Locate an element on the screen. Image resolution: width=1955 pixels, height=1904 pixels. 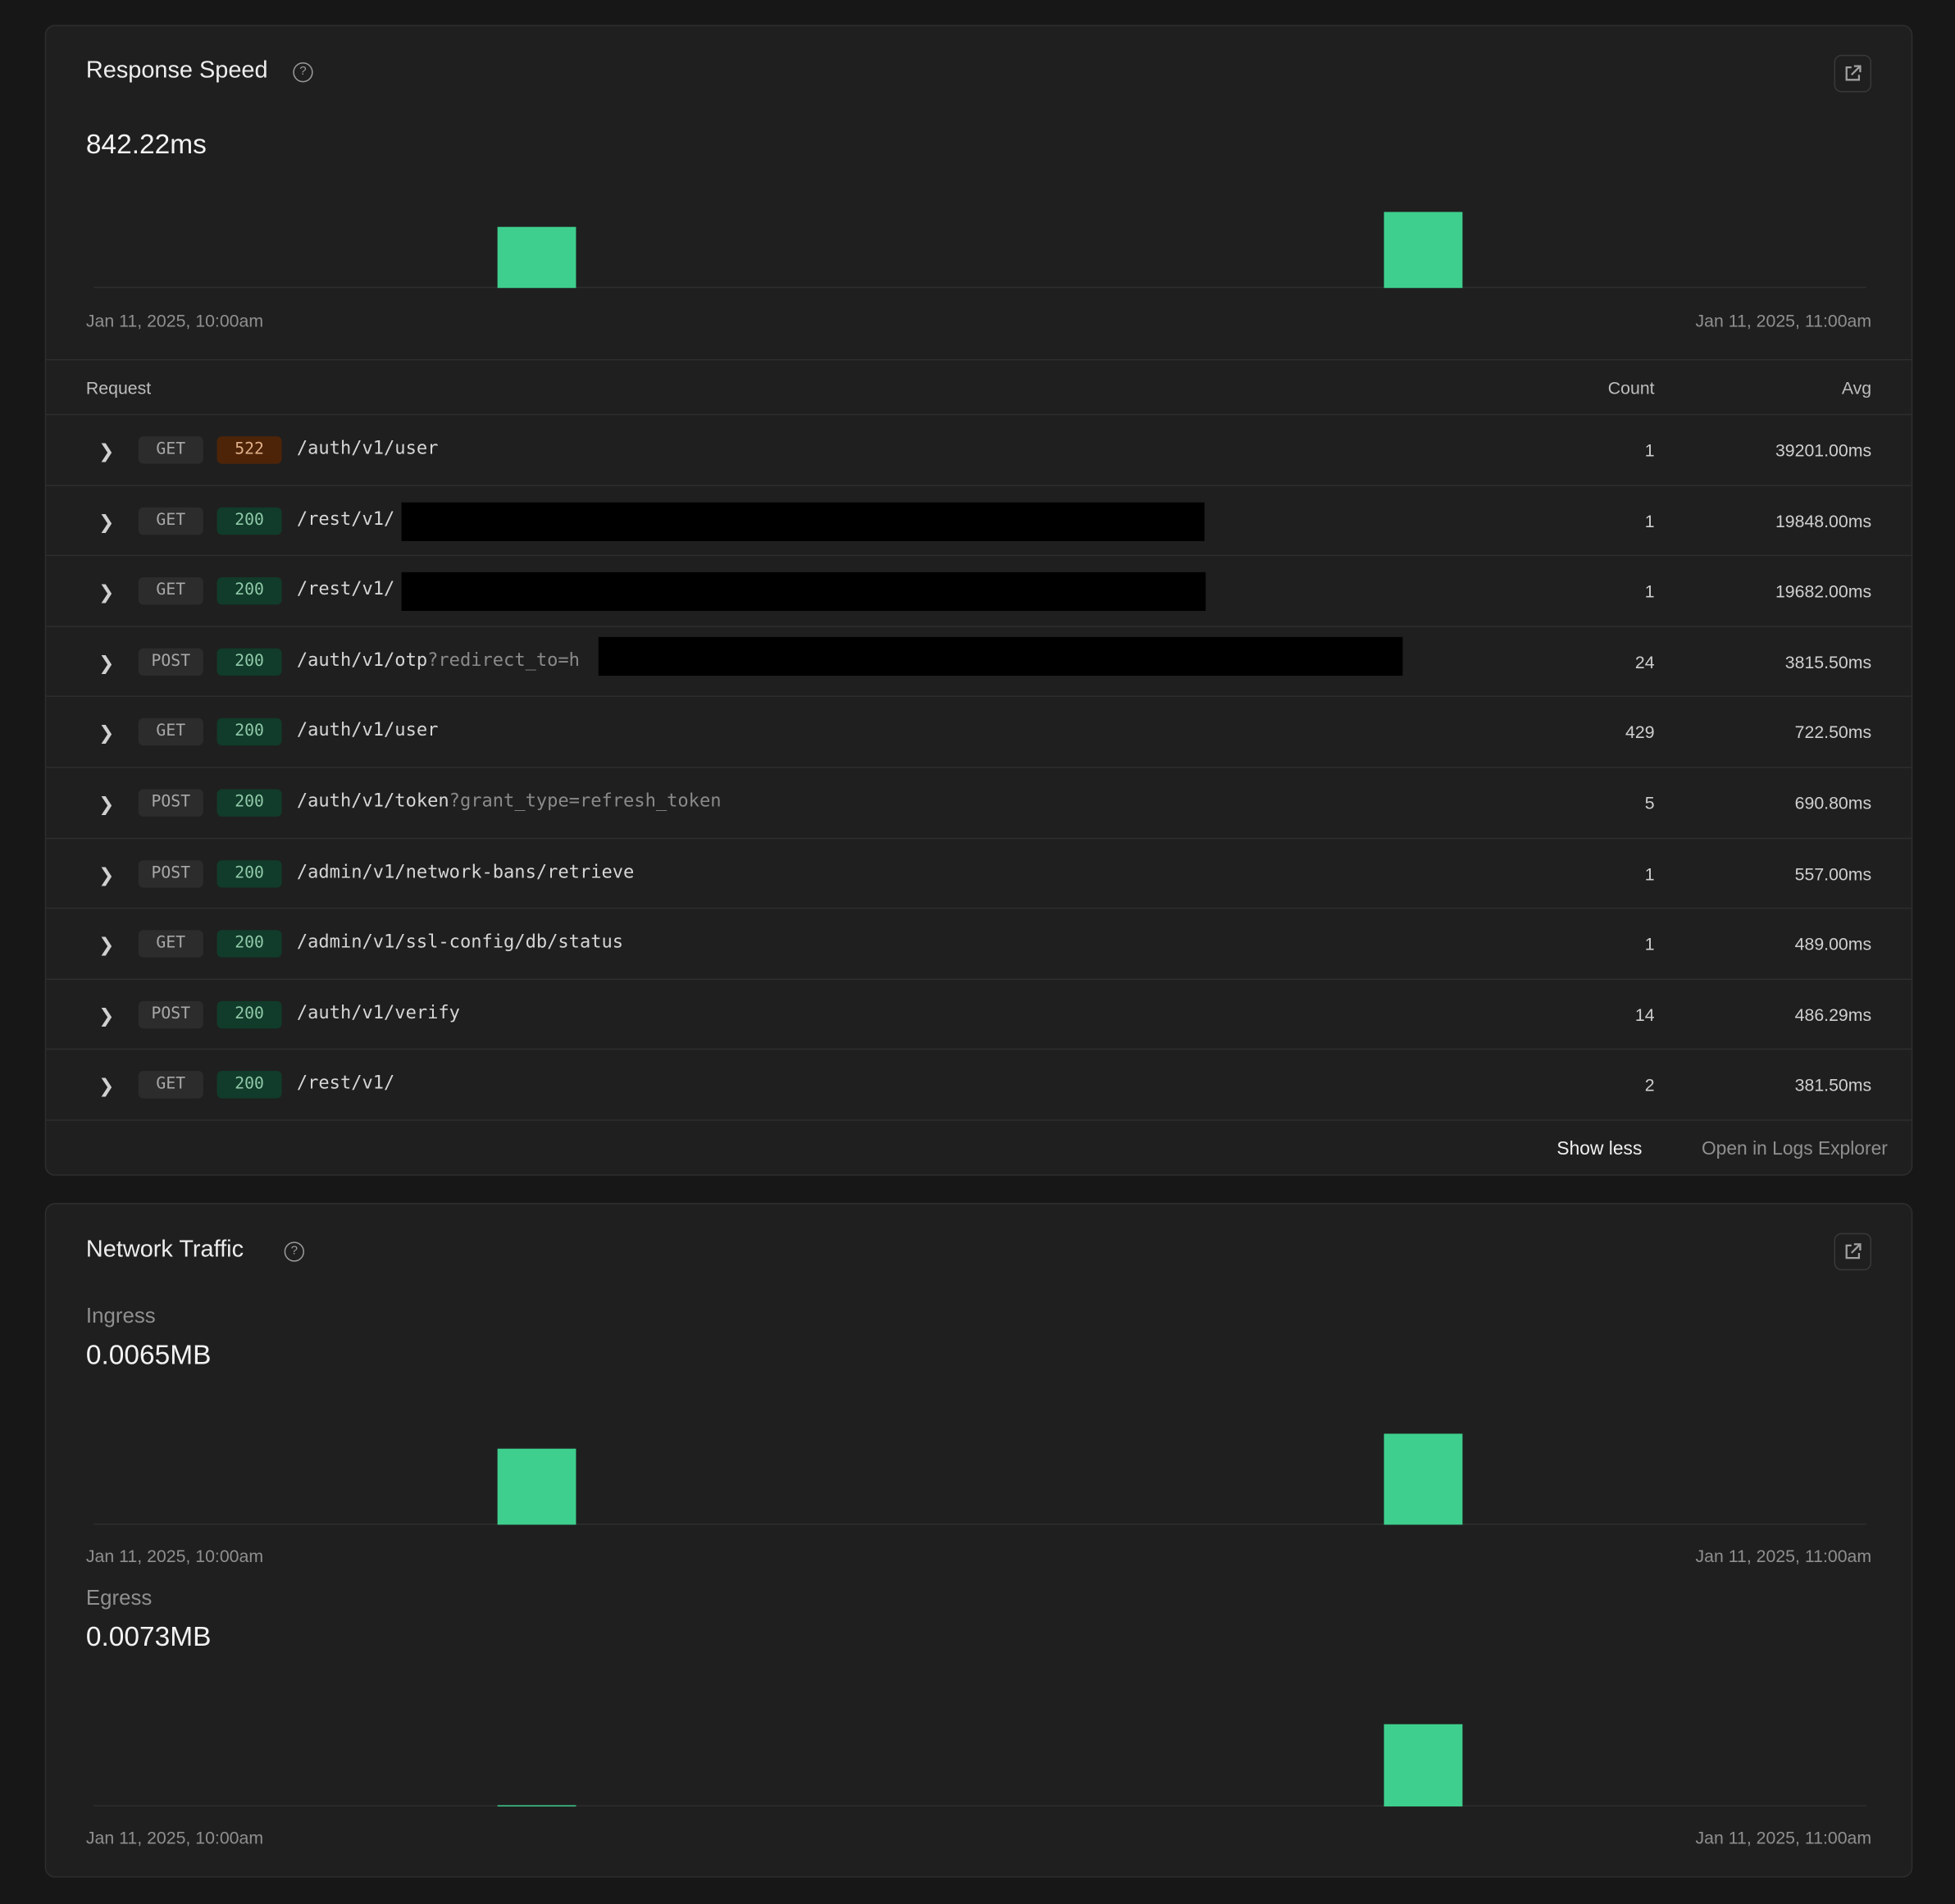
avg-value: 557.00ms is located at coordinates (1833, 874).